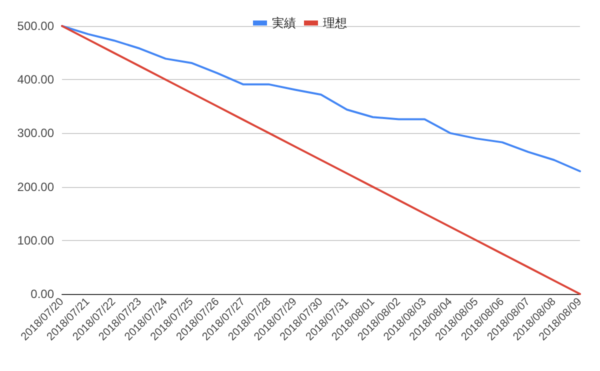 This screenshot has width=600, height=371. I want to click on y-tick-label: 400.00, so click(35, 79).